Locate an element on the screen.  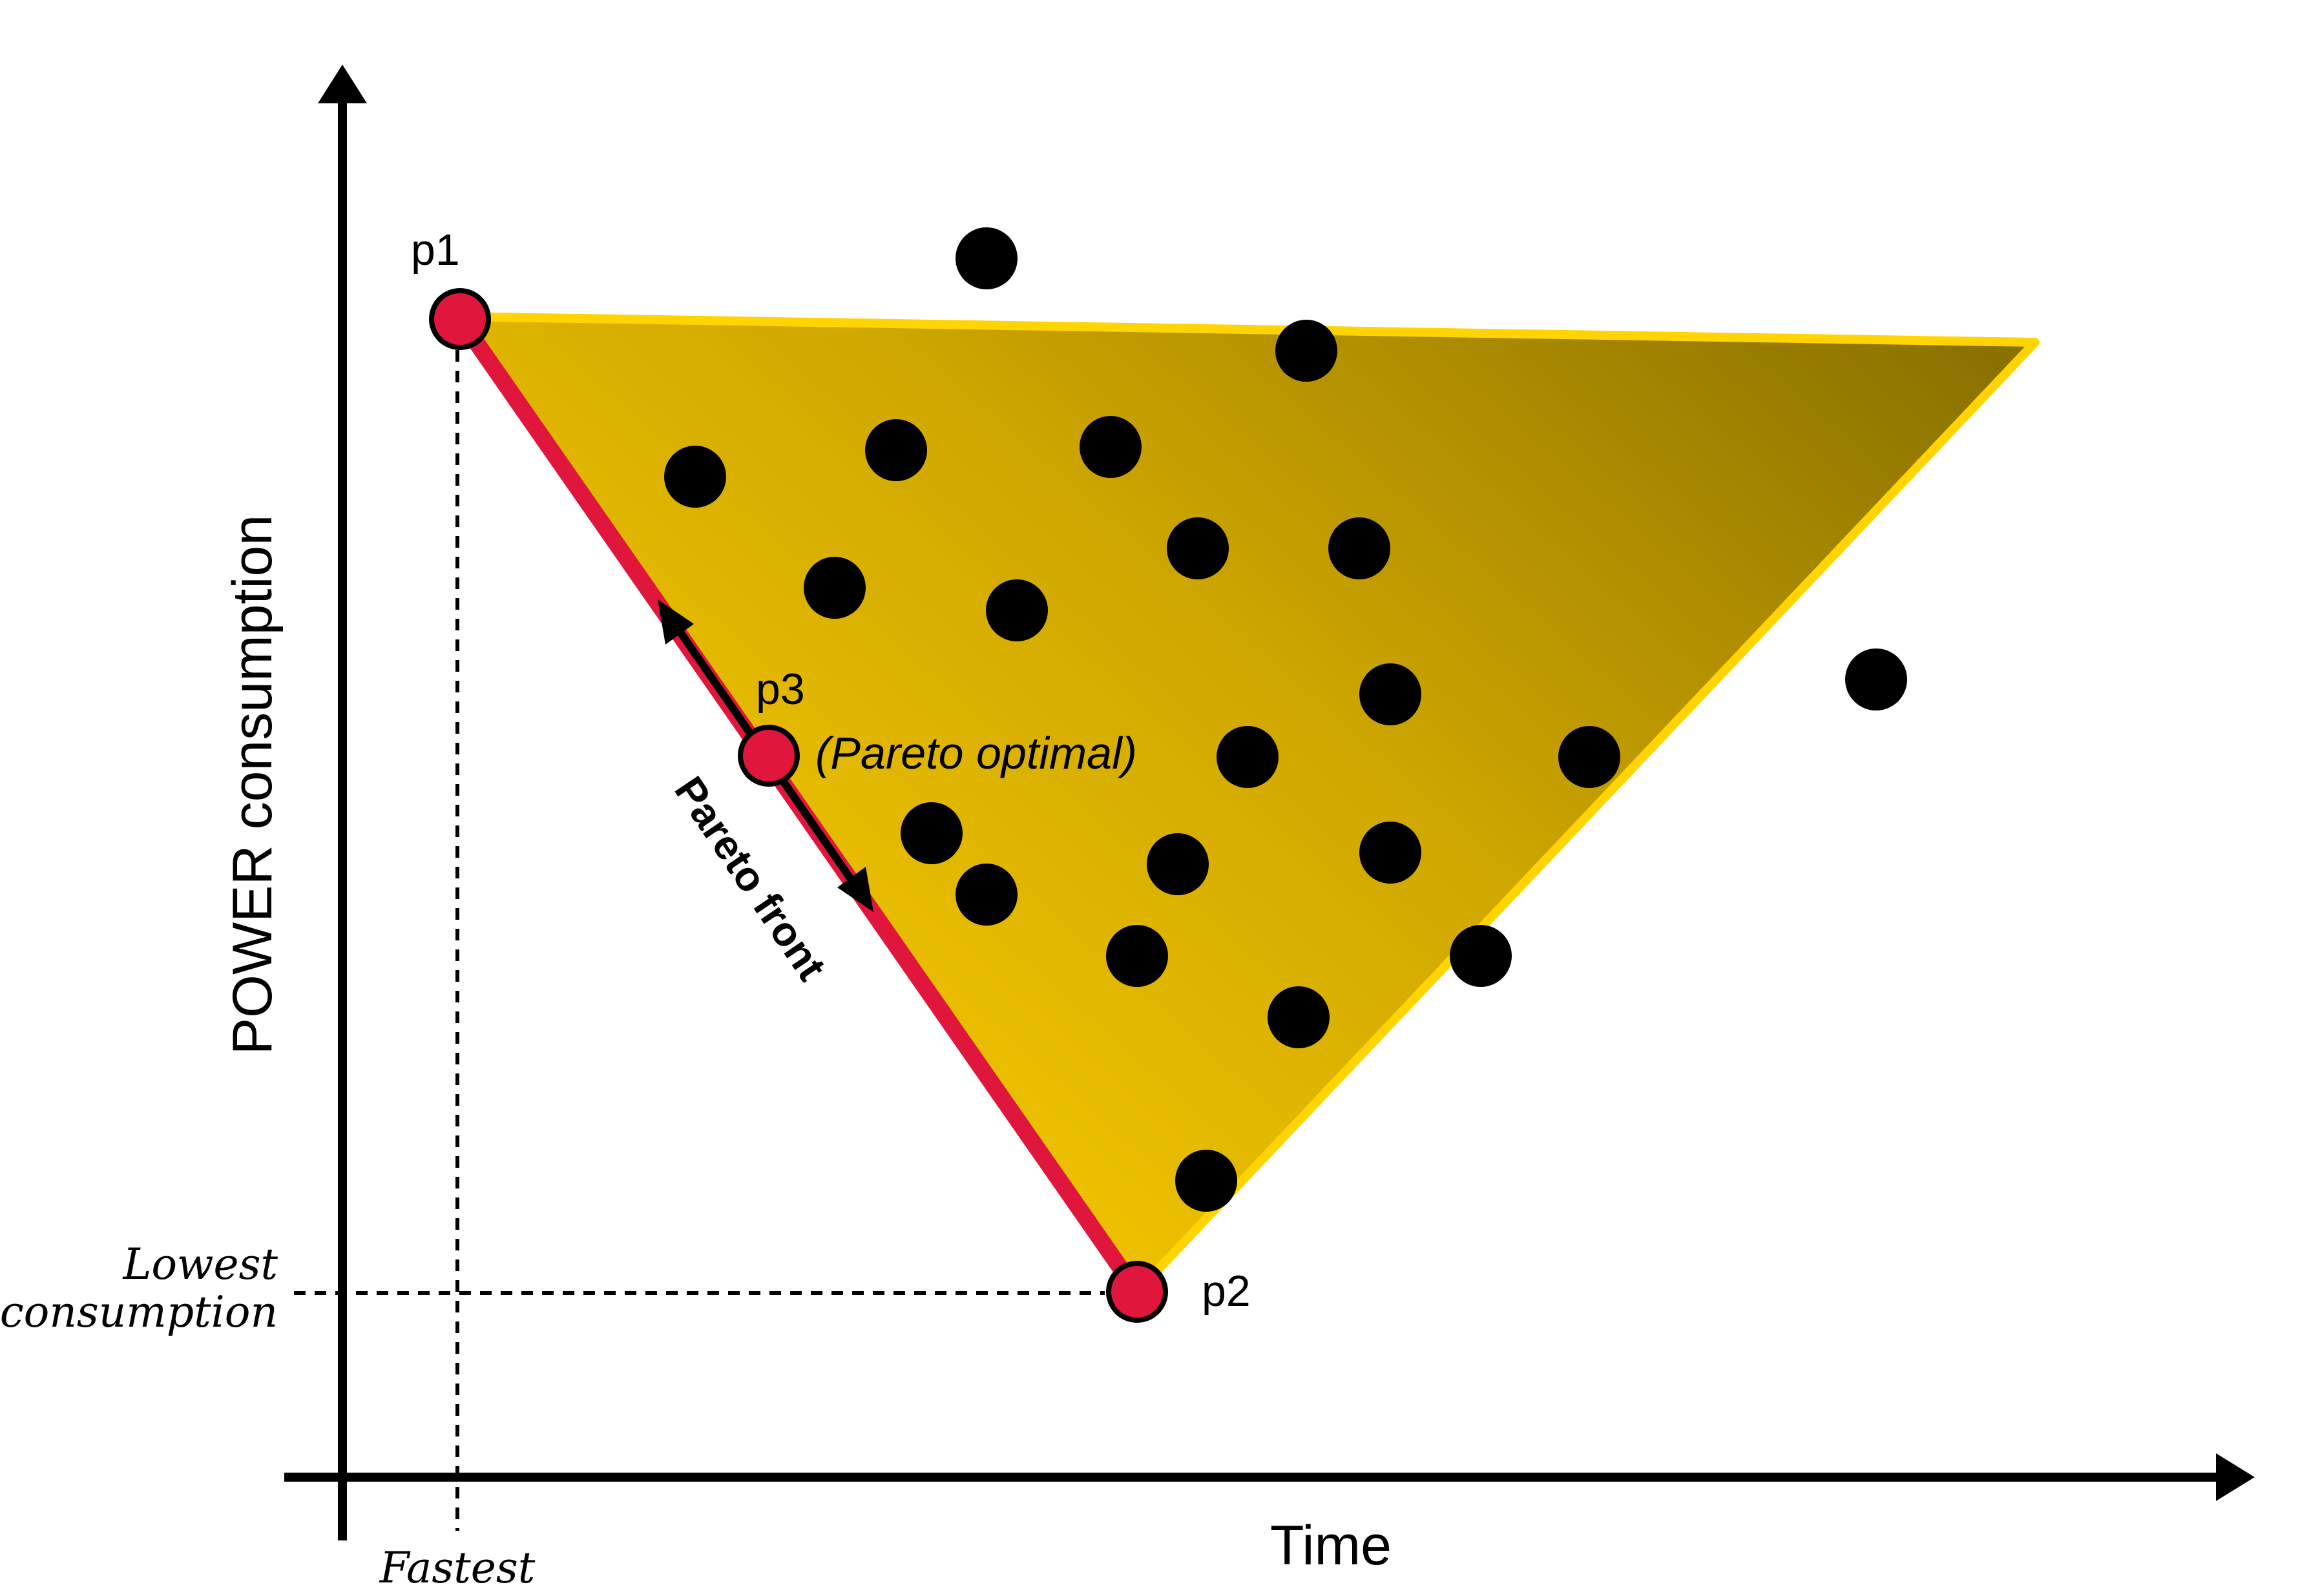
y-axis-label: POWER consumption is located at coordinates (253, 785).